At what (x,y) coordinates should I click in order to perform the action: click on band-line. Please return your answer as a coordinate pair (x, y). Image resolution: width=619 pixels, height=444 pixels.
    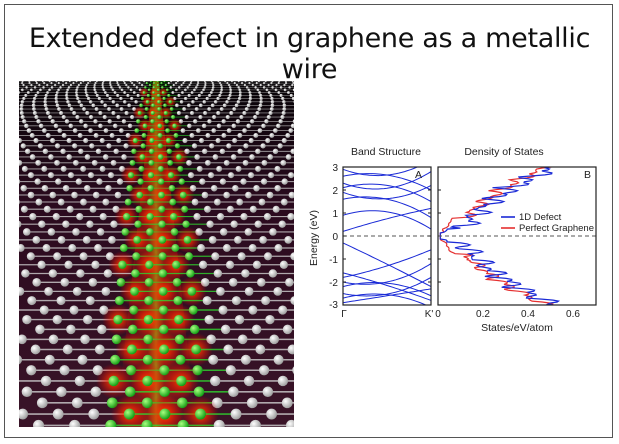
    Looking at the image, I should click on (387, 286).